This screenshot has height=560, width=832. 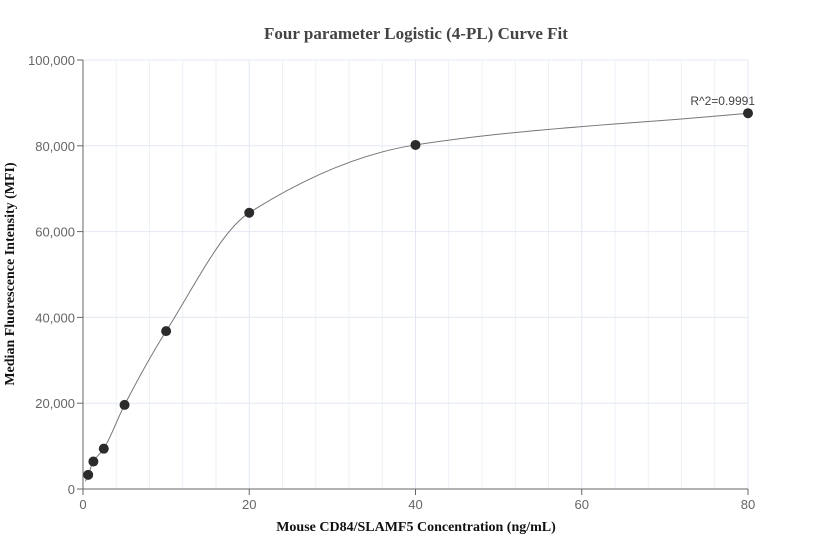 I want to click on y-tick-label: 80,000, so click(x=55, y=146).